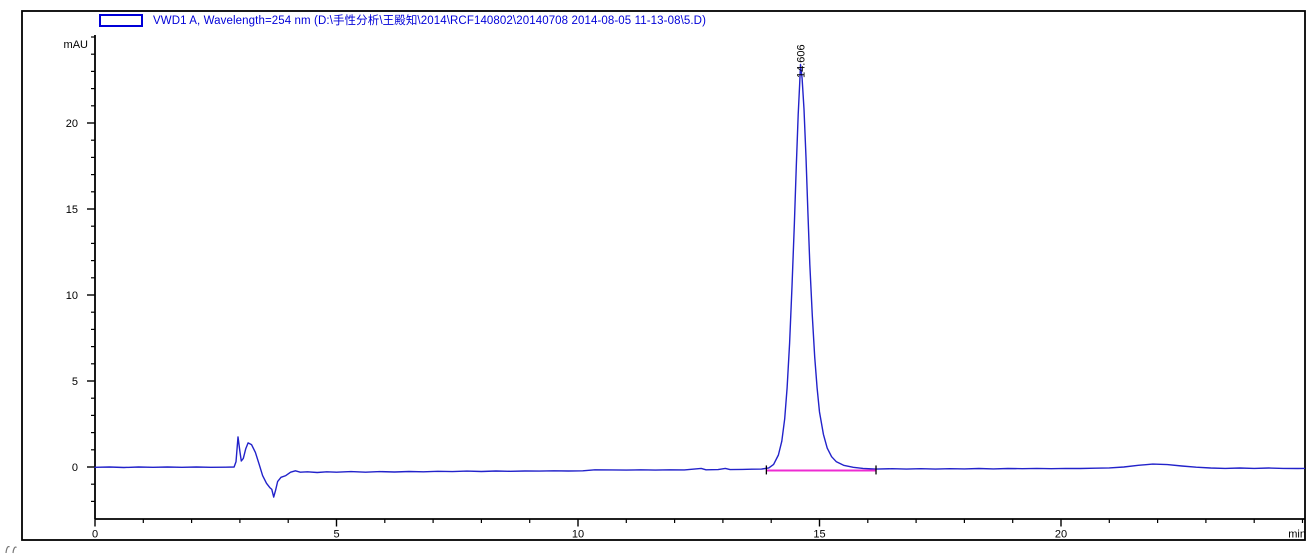 The width and height of the screenshot is (1316, 554). I want to click on x-tick-label-15: 15, so click(819, 535).